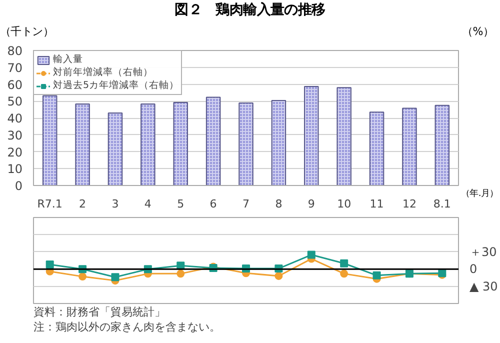 The height and width of the screenshot is (343, 500). Describe the element at coordinates (180, 204) in the screenshot. I see `x-tick-label: 5` at that location.